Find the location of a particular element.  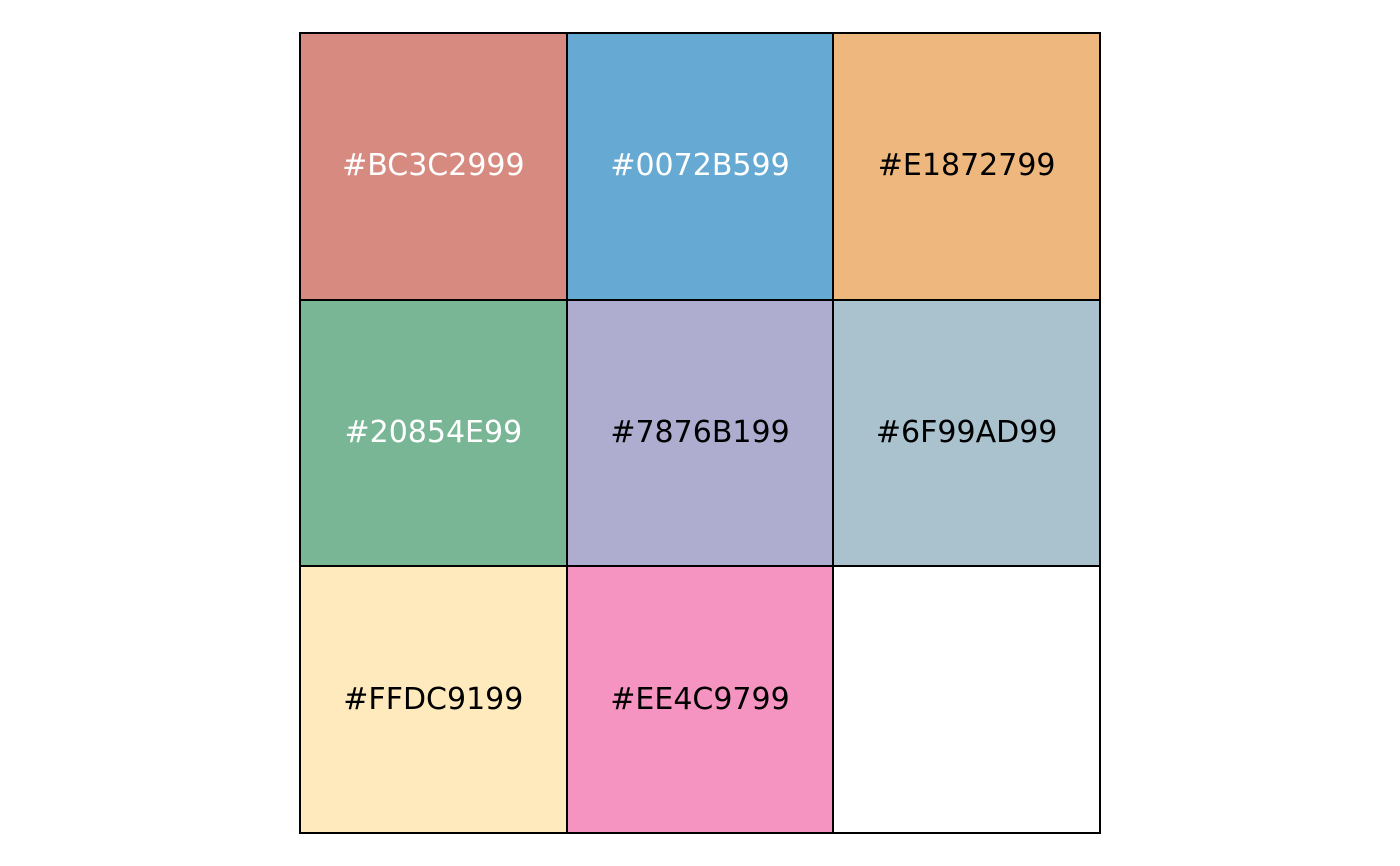

swatch-label: #7876B199 is located at coordinates (700, 432).